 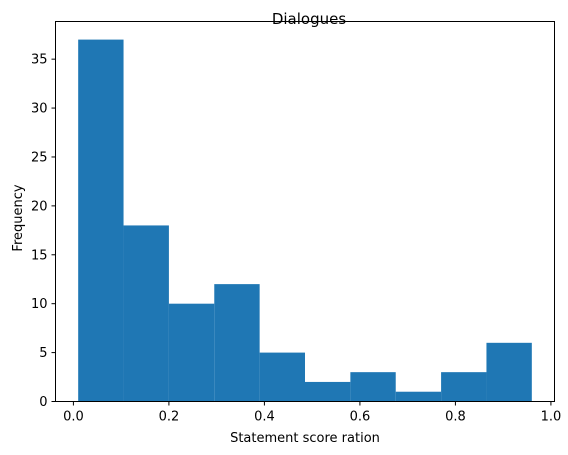 What do you see at coordinates (43, 402) in the screenshot?
I see `y-tick-label: 0` at bounding box center [43, 402].